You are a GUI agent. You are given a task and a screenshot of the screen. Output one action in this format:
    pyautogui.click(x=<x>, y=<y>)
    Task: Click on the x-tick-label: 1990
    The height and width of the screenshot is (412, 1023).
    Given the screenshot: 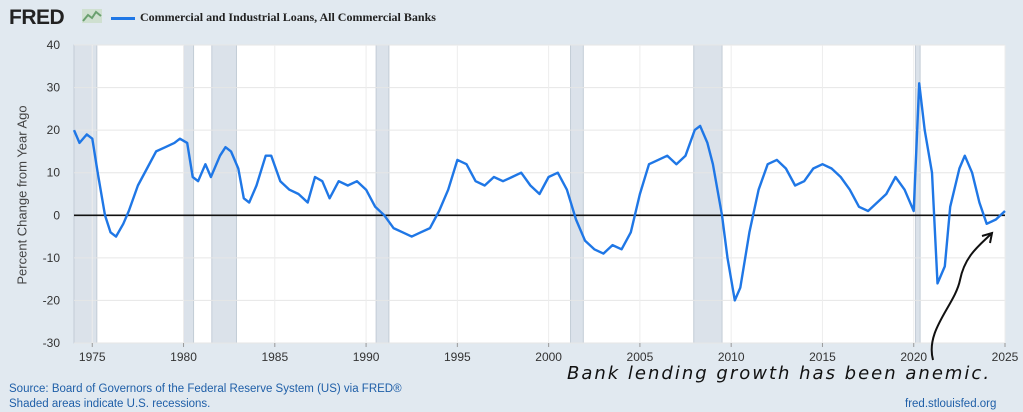 What is the action you would take?
    pyautogui.click(x=366, y=357)
    